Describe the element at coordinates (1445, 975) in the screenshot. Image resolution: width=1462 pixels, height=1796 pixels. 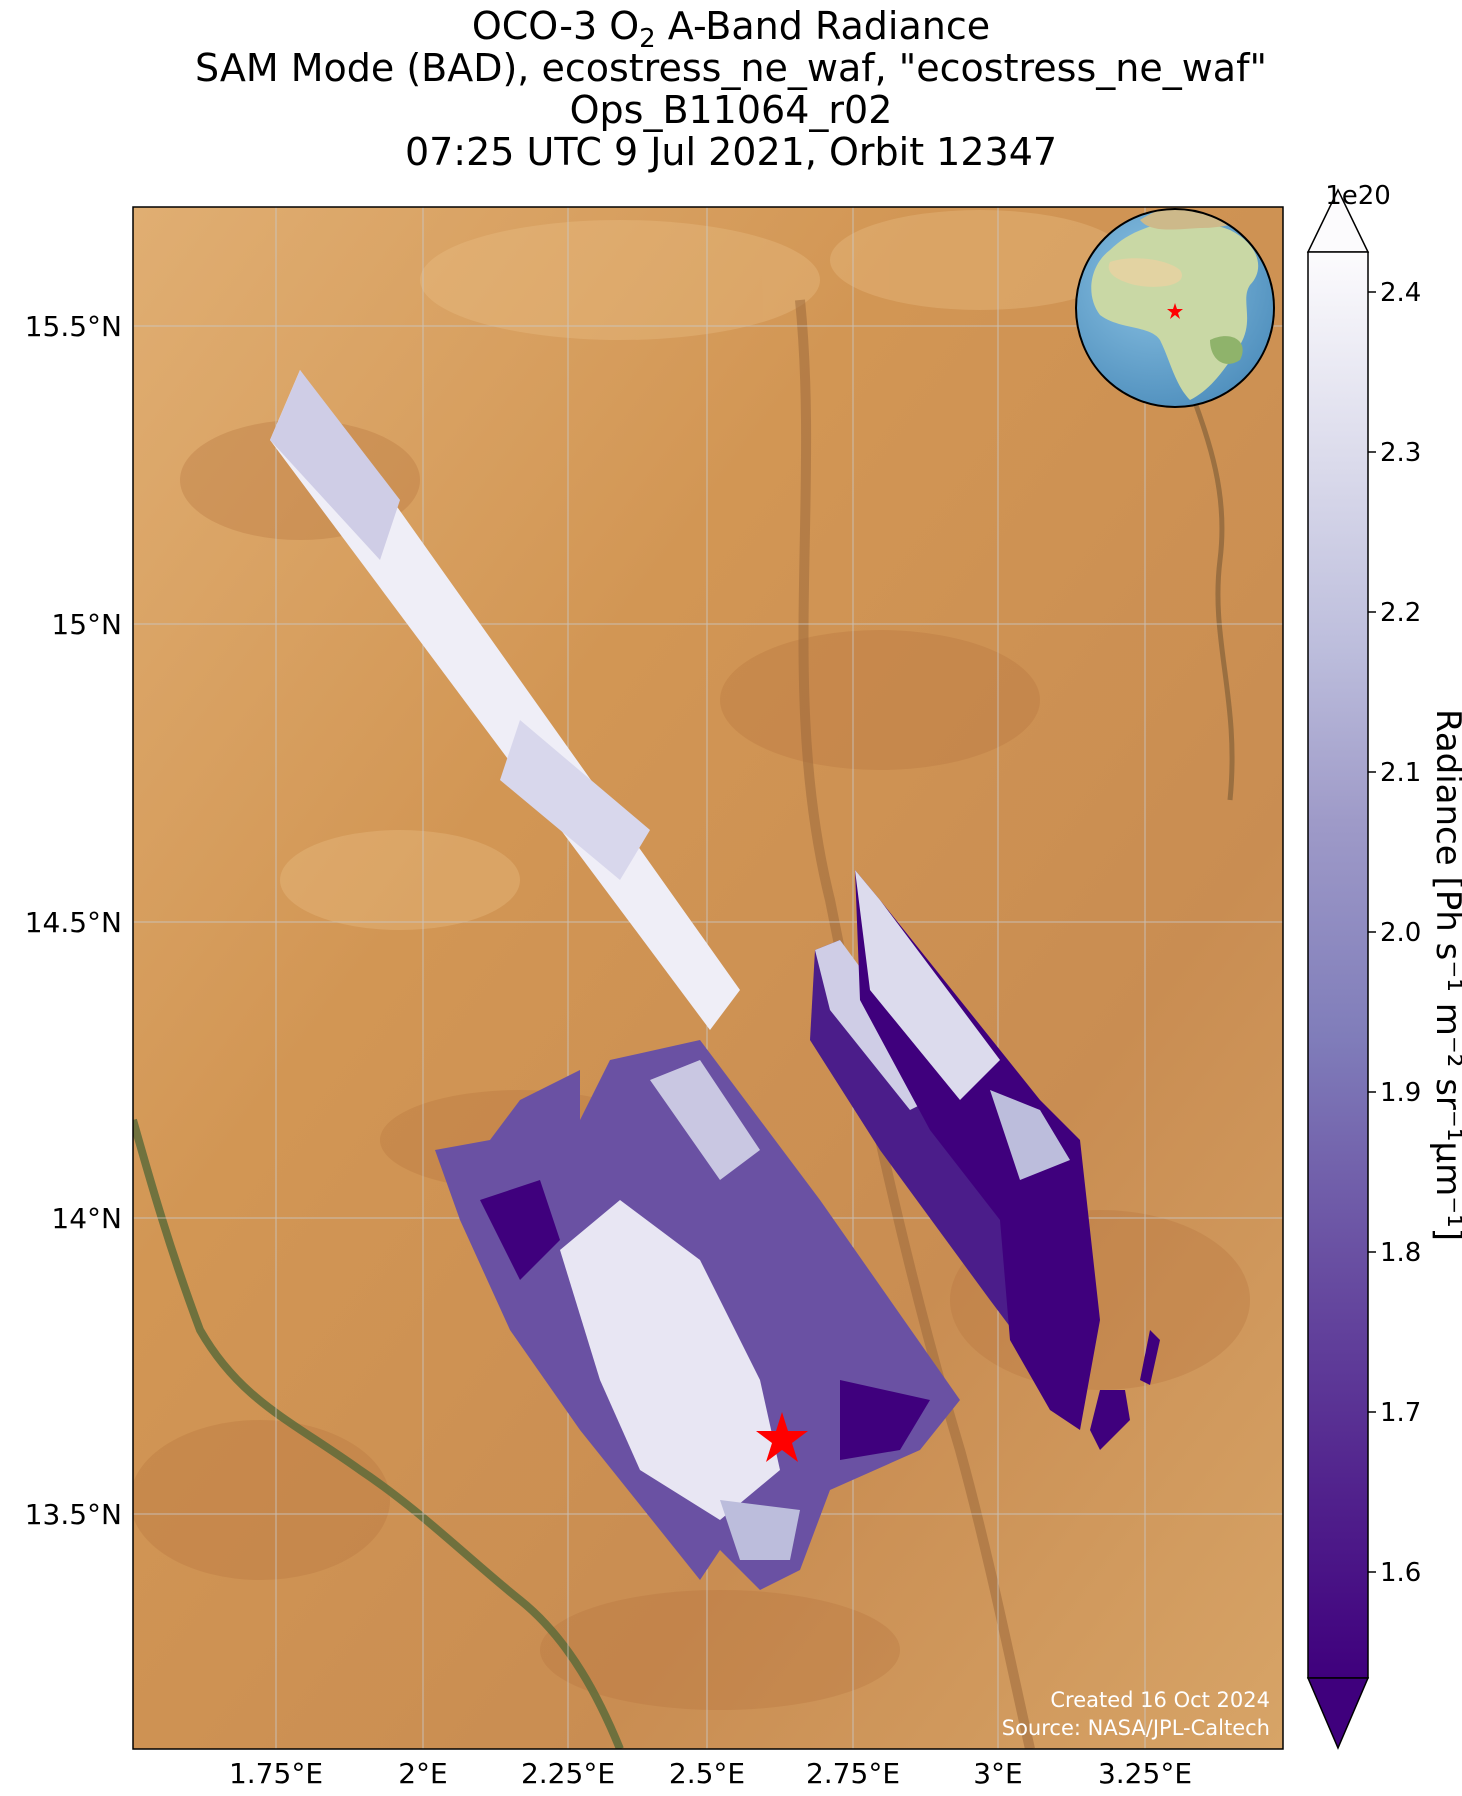
I see `colorbar-title: Radiance [Ph s⁻¹ m⁻² sr⁻¹μm⁻¹]` at that location.